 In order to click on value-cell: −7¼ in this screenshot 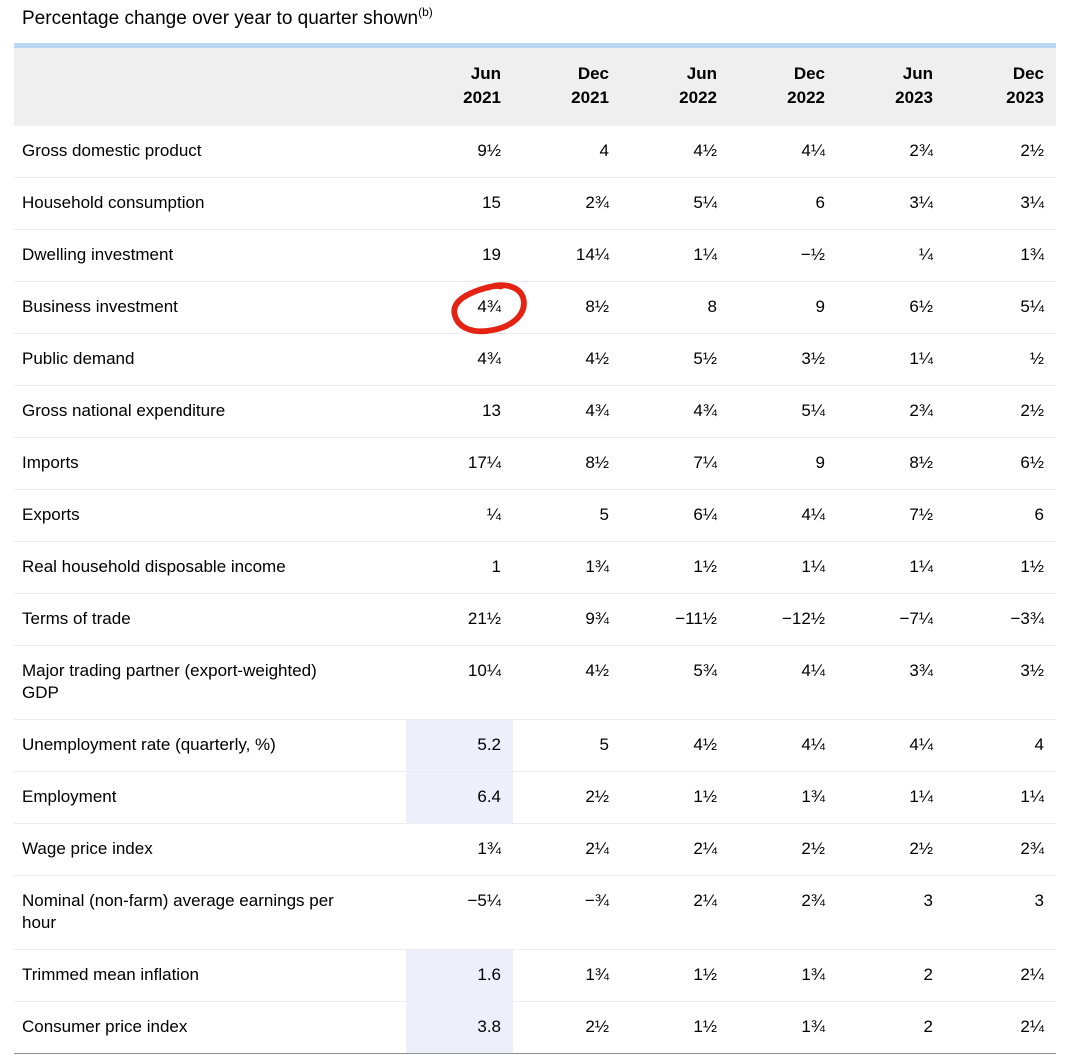, I will do `click(891, 620)`.